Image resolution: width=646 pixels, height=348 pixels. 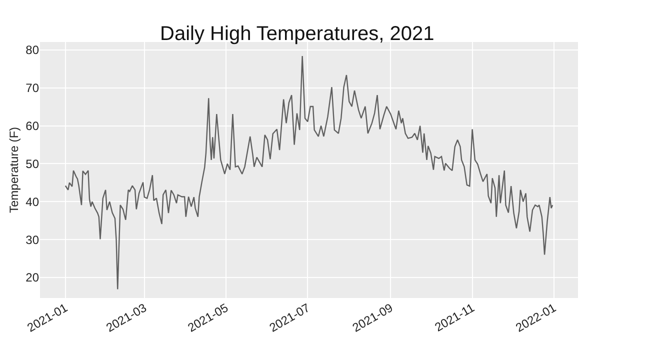 I want to click on y-axis-title: Temperature (F), so click(x=13, y=170).